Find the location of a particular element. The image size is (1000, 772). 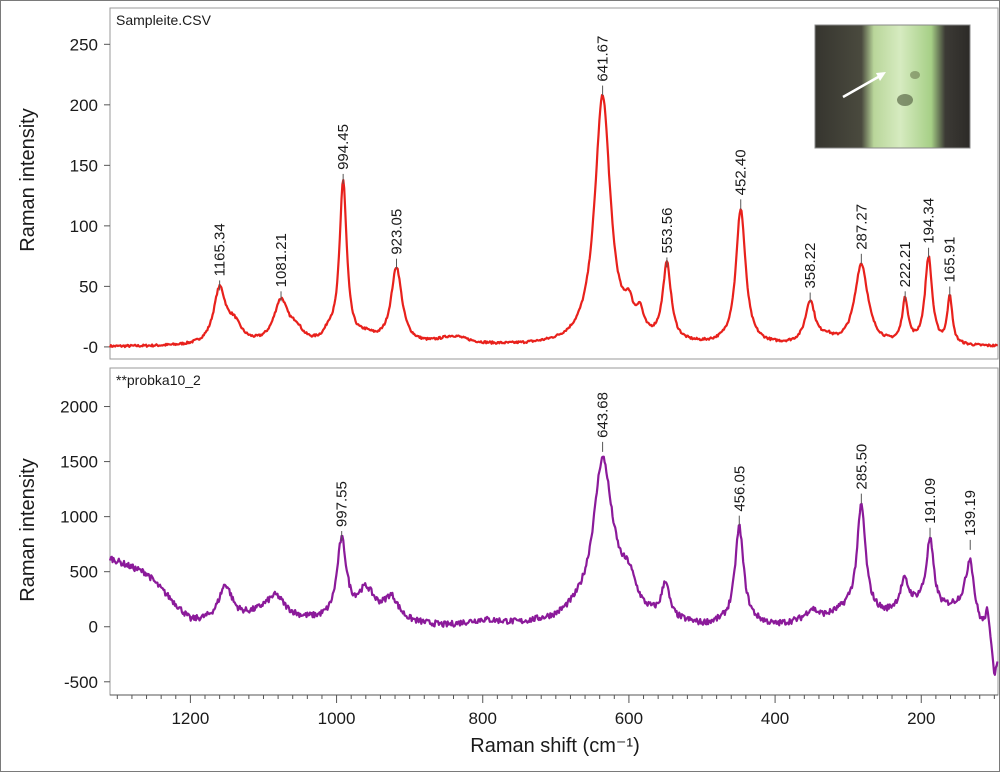

y-tick-label: 200 is located at coordinates (84, 105).